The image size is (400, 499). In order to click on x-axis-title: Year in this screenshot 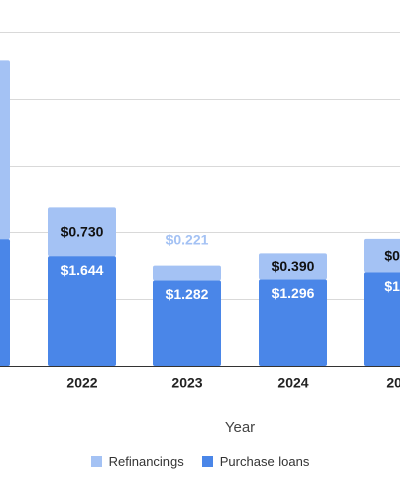, I will do `click(240, 427)`.